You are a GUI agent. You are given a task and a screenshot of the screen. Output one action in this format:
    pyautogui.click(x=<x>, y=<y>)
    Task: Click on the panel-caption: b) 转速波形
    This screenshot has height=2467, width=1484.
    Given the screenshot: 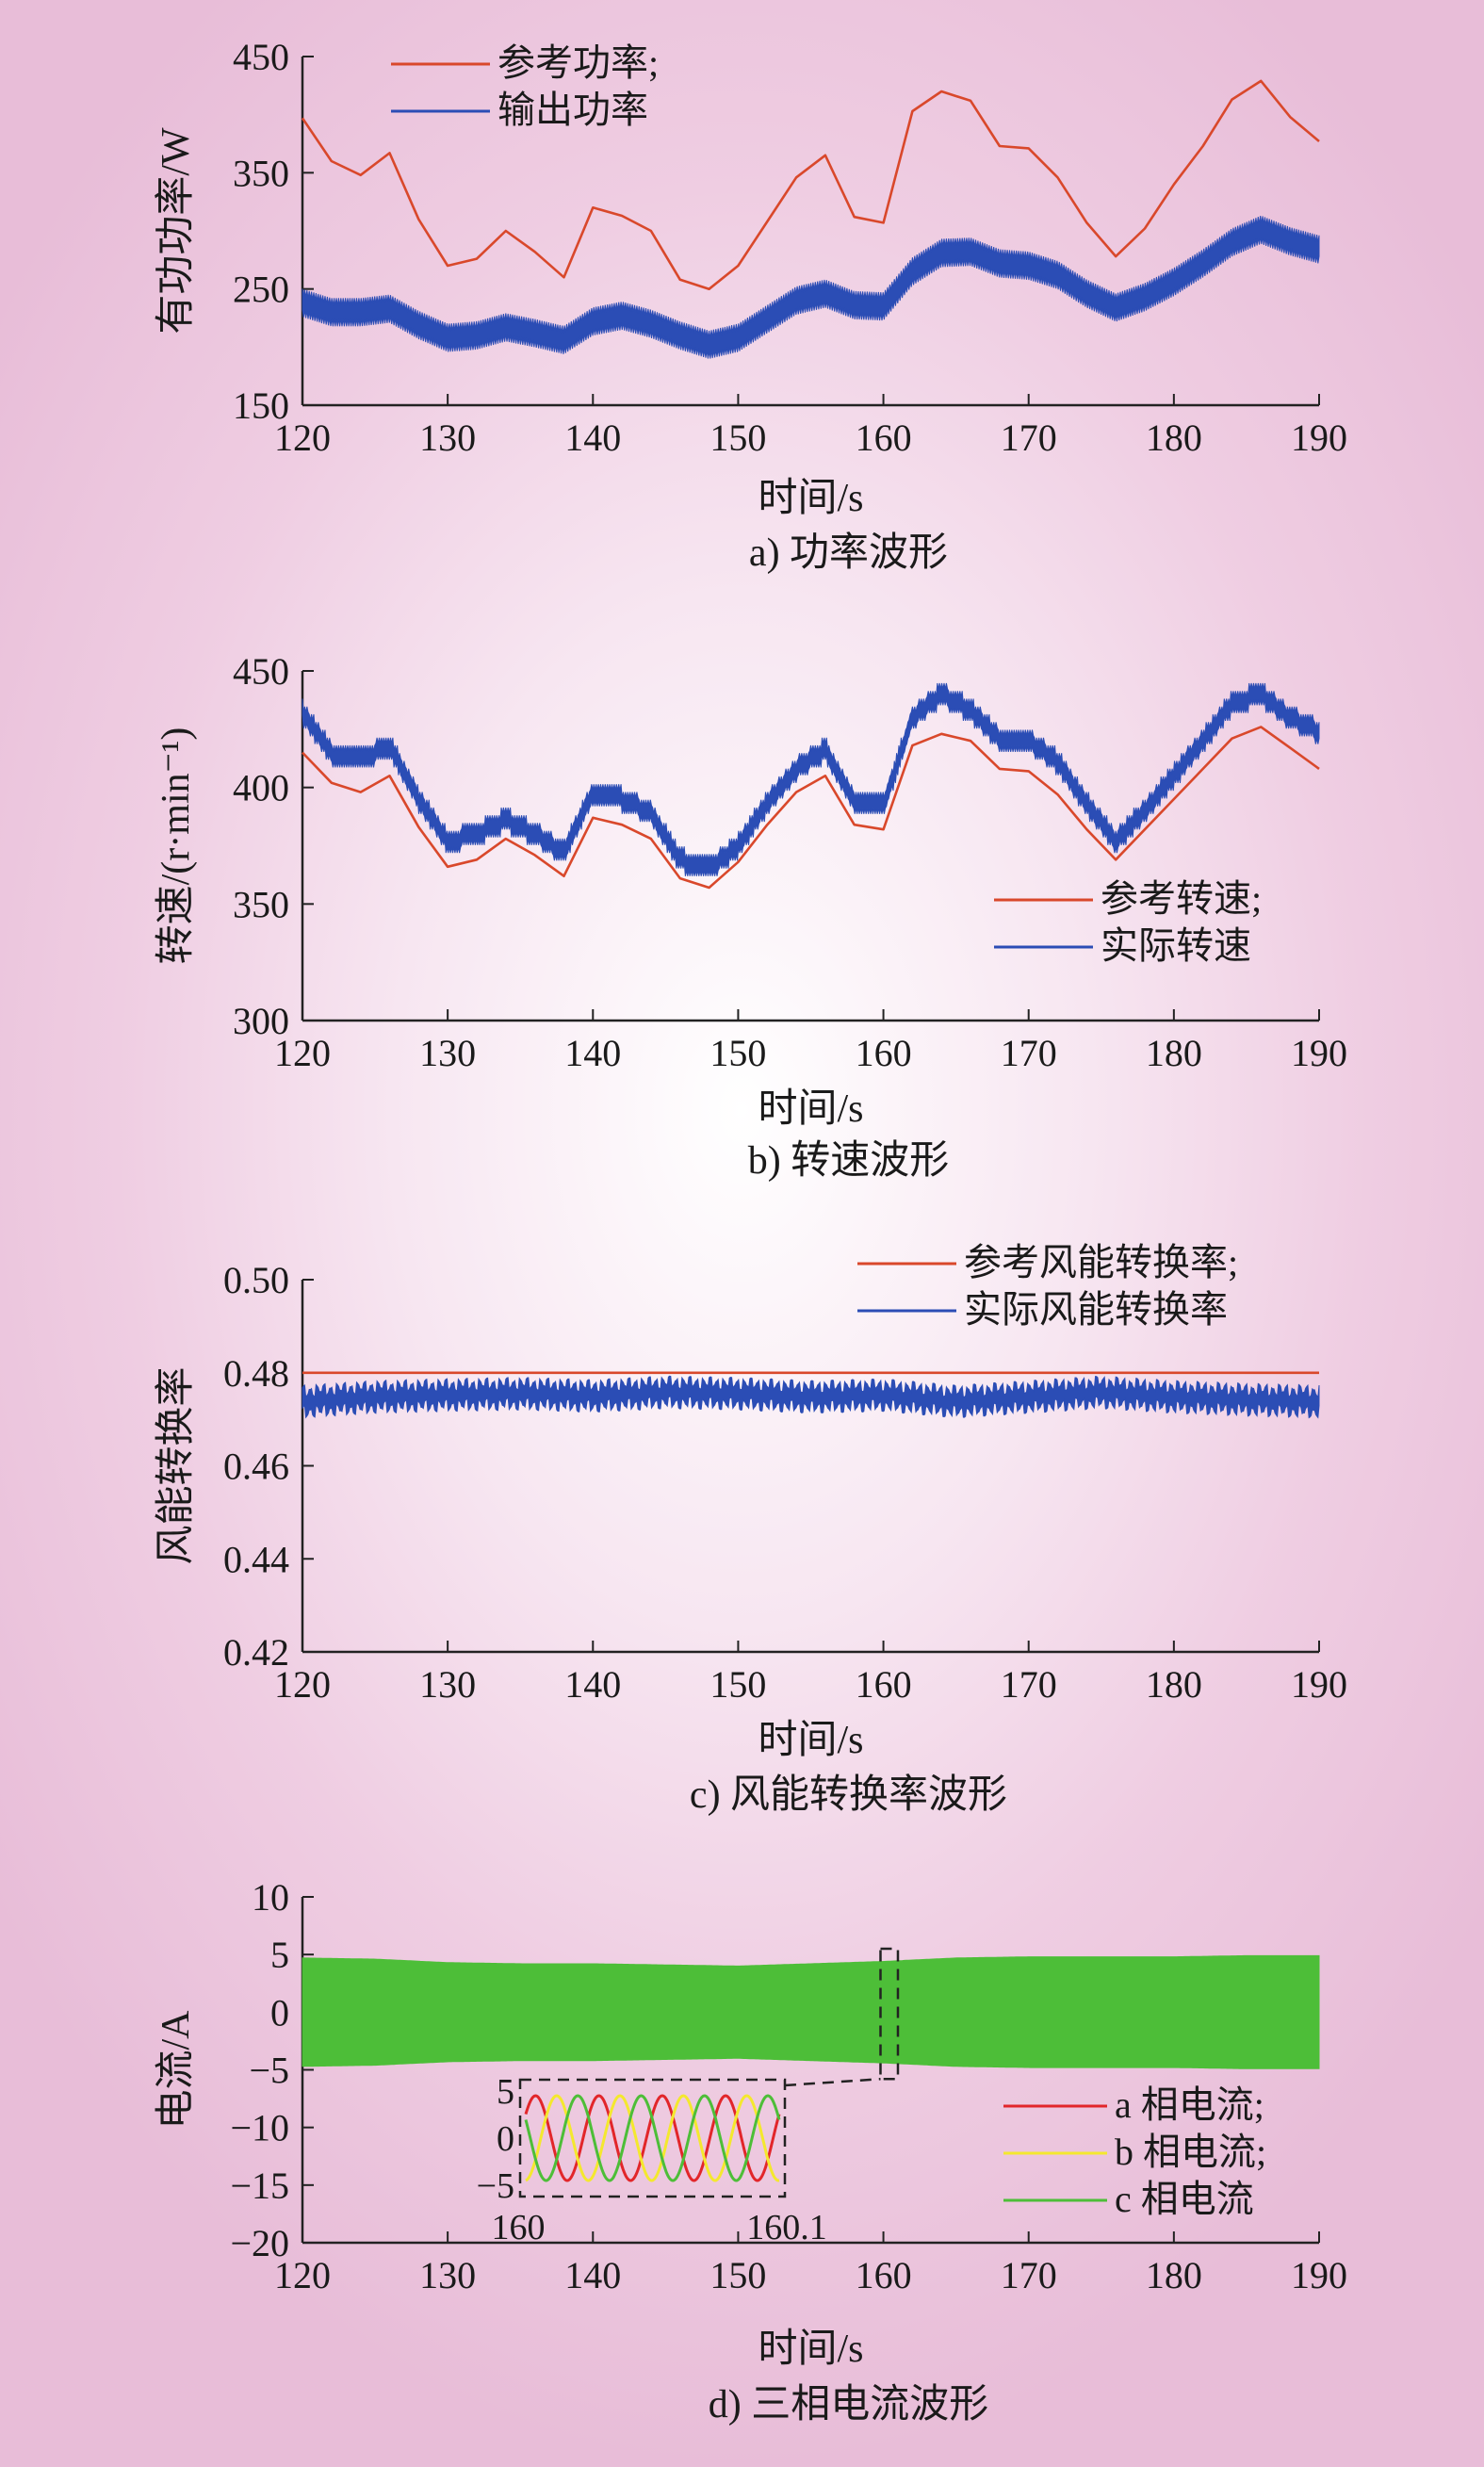 What is the action you would take?
    pyautogui.click(x=849, y=1161)
    